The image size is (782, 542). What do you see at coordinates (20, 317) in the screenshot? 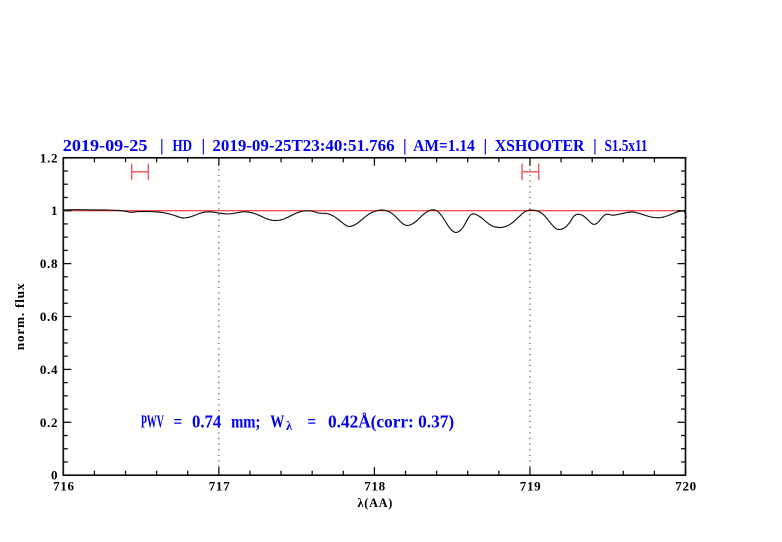
I see `svg-text: norm. flux` at bounding box center [20, 317].